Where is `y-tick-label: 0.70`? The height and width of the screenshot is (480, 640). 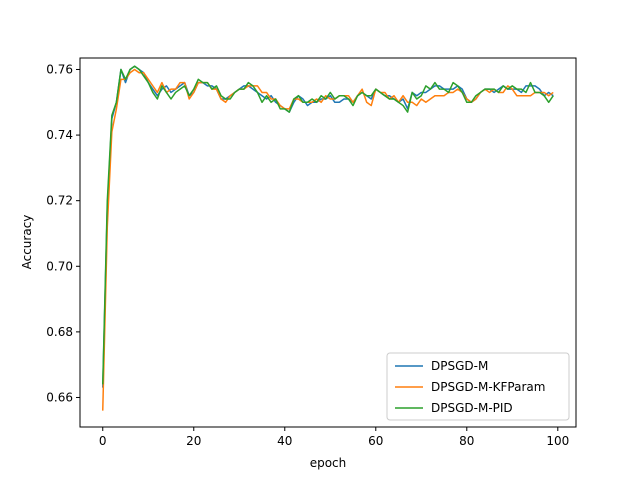 y-tick-label: 0.70 is located at coordinates (59, 266).